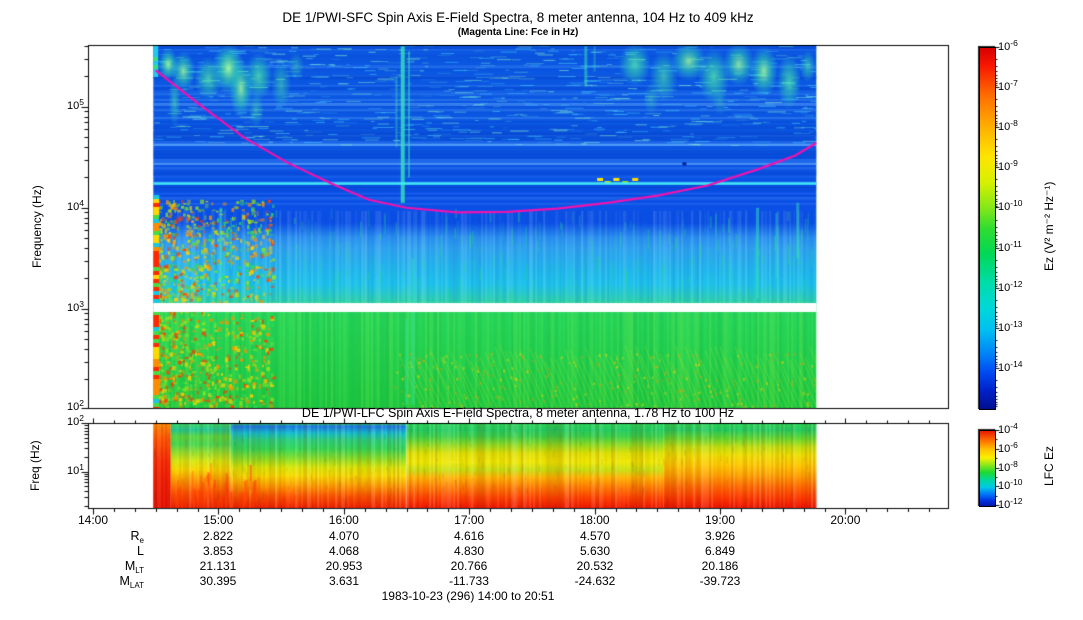 The width and height of the screenshot is (1083, 620). Describe the element at coordinates (81, 202) in the screenshot. I see `pow-exponent: 4` at that location.